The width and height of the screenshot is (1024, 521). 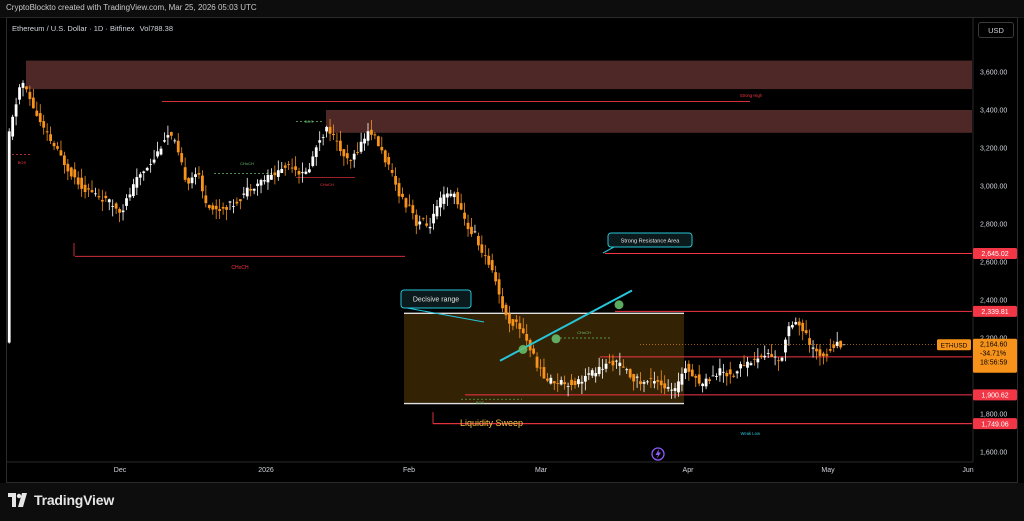 What do you see at coordinates (967, 470) in the screenshot?
I see `x-tick-label: Jun` at bounding box center [967, 470].